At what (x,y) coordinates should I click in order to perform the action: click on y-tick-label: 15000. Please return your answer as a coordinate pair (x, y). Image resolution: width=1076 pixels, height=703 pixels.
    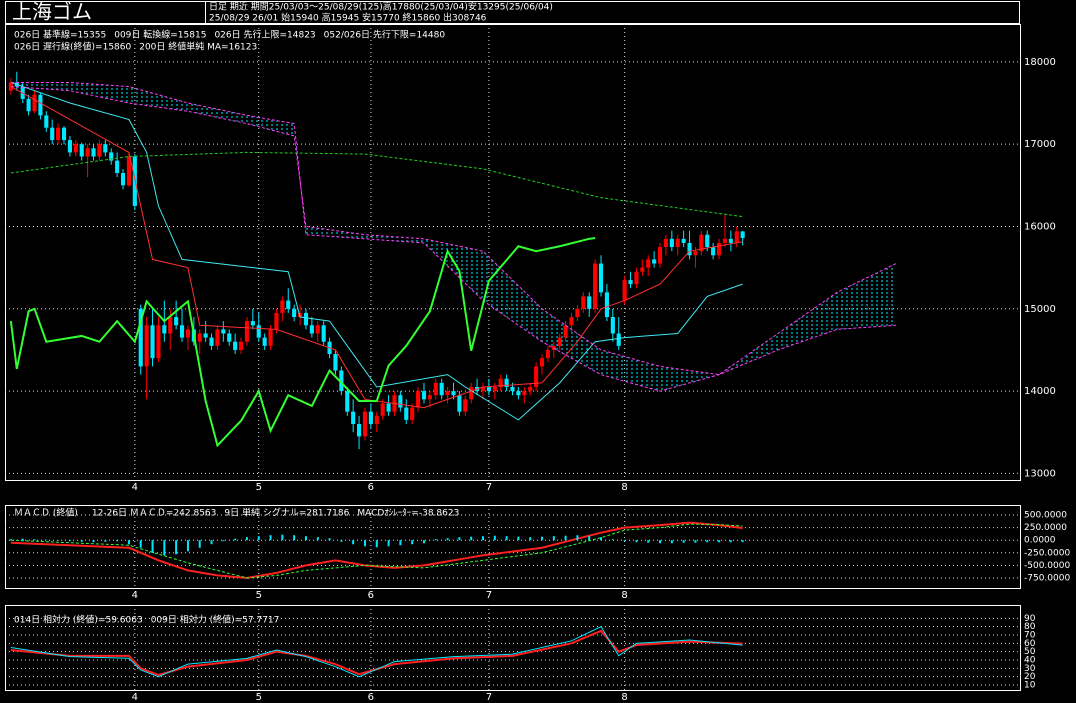
    Looking at the image, I should click on (1040, 309).